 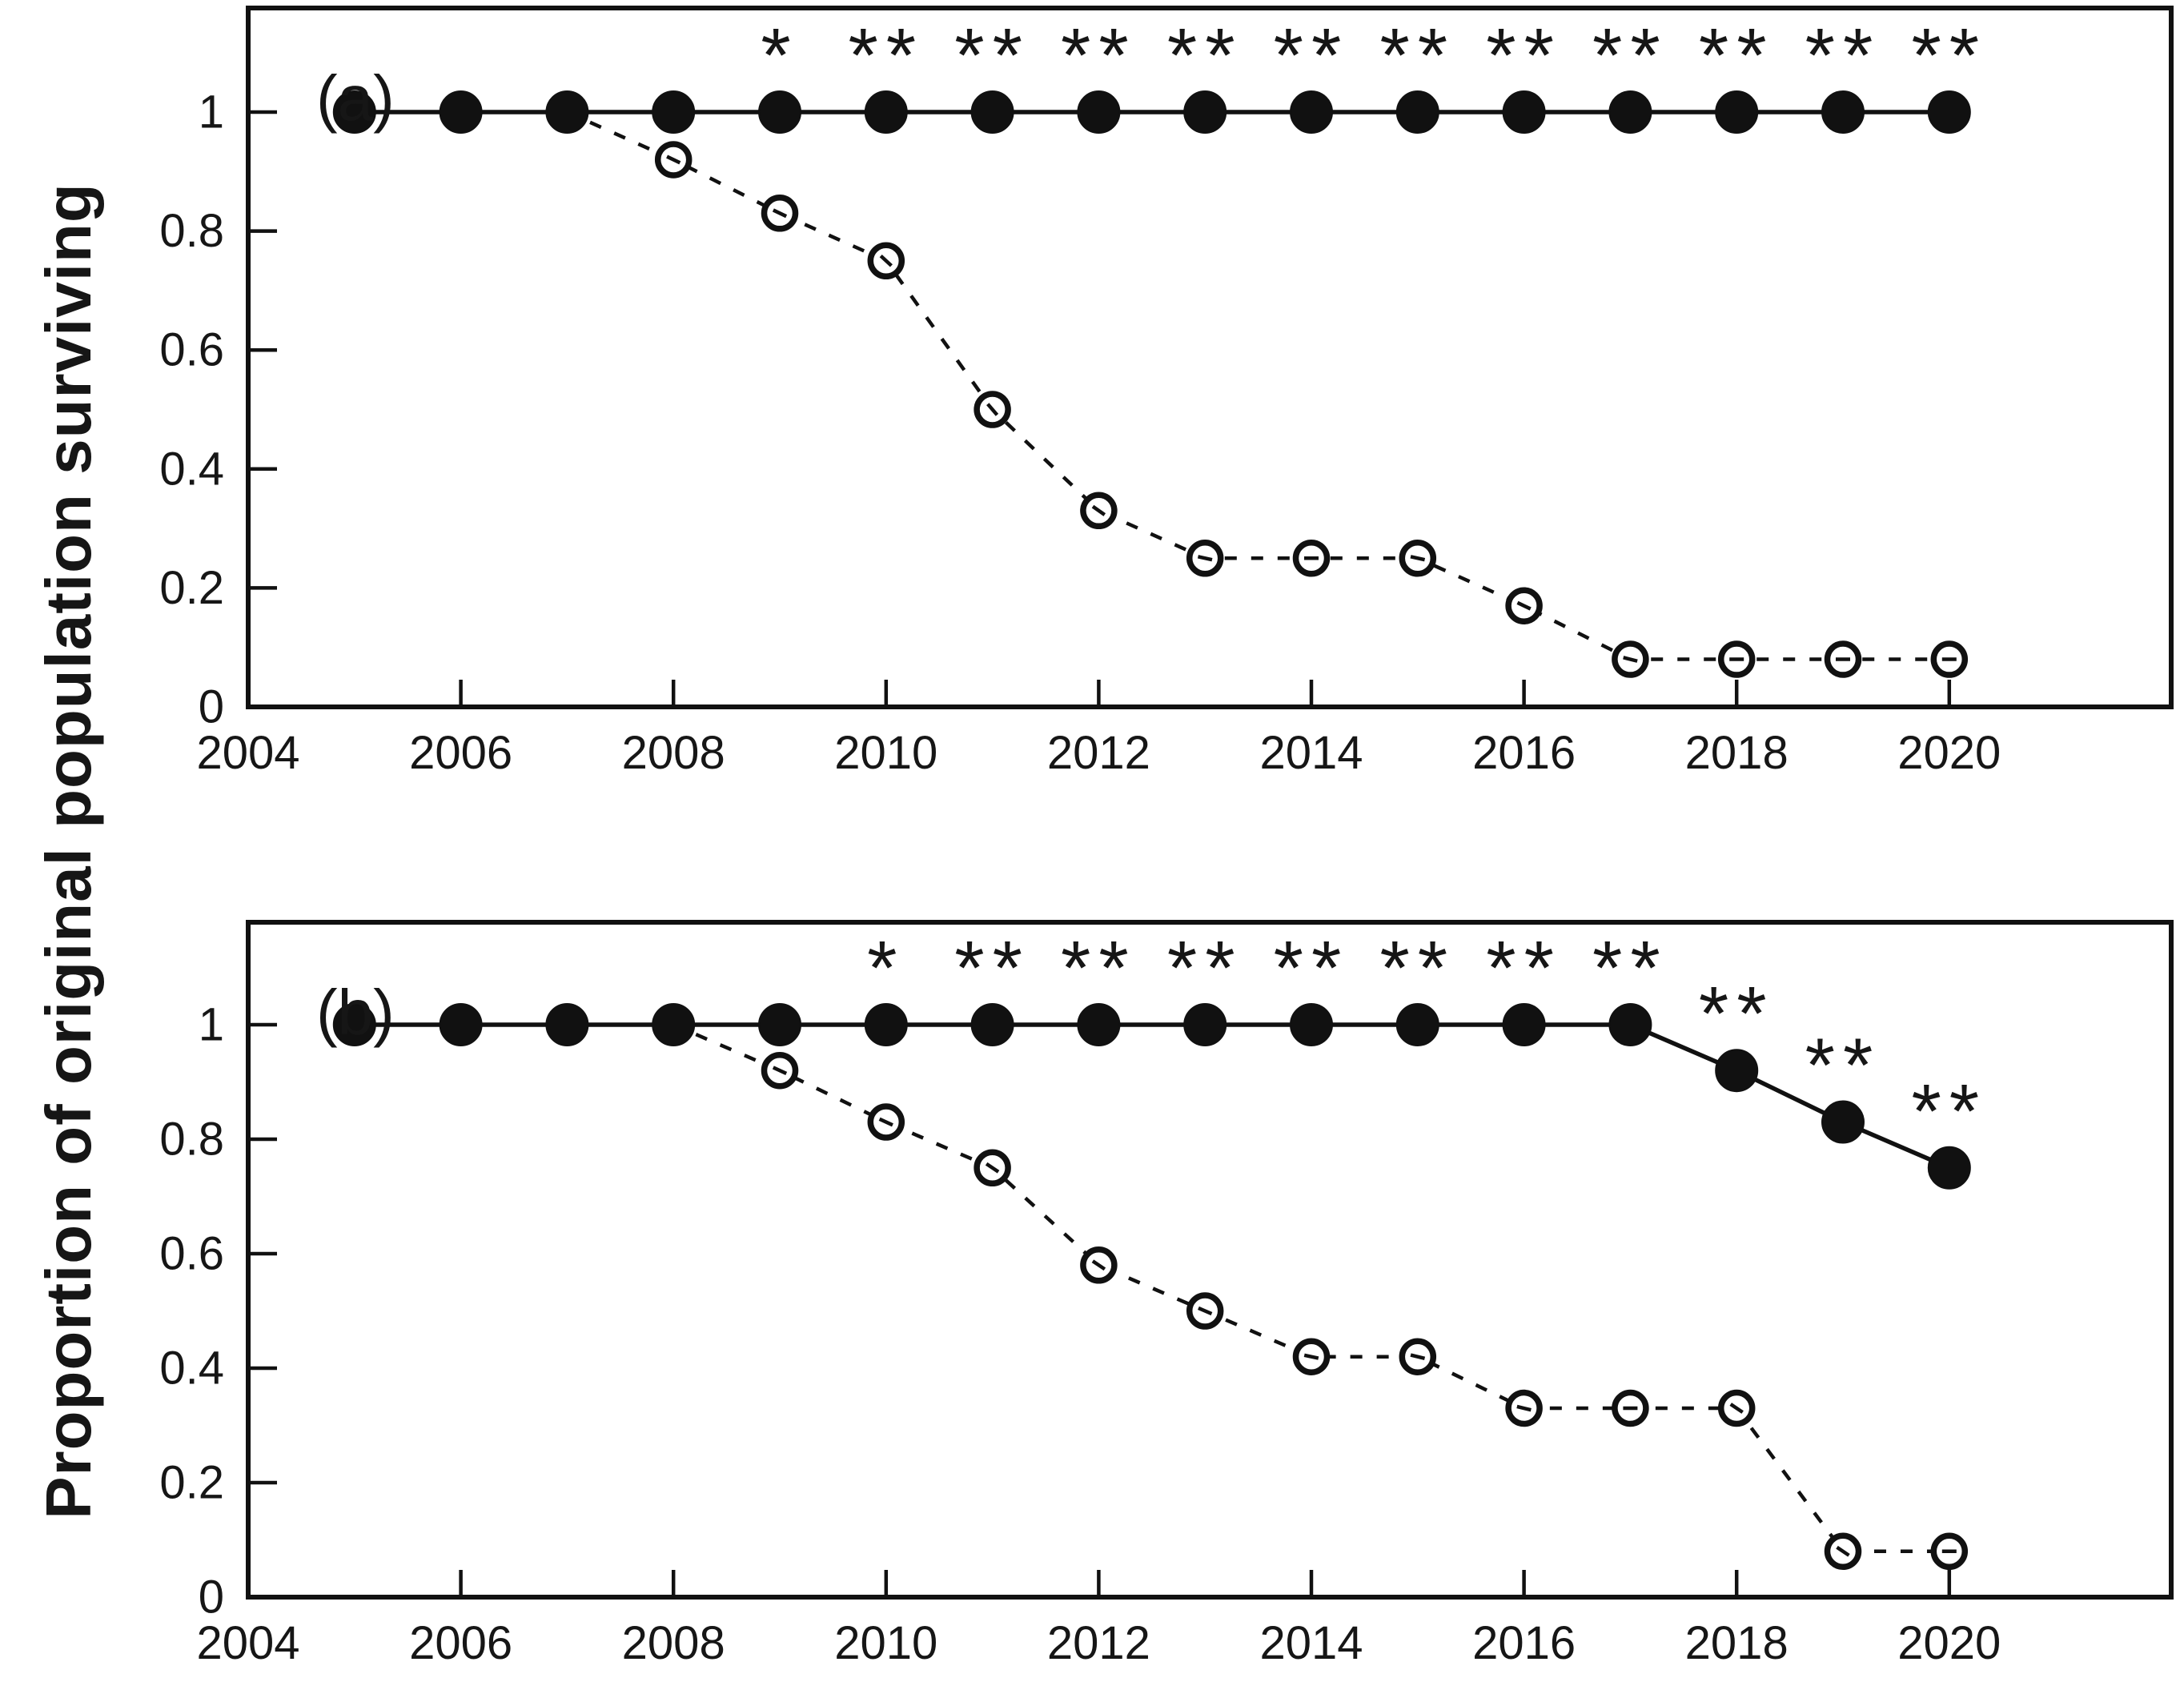 What do you see at coordinates (1152, 1096) in the screenshot?
I see `solid-series-line` at bounding box center [1152, 1096].